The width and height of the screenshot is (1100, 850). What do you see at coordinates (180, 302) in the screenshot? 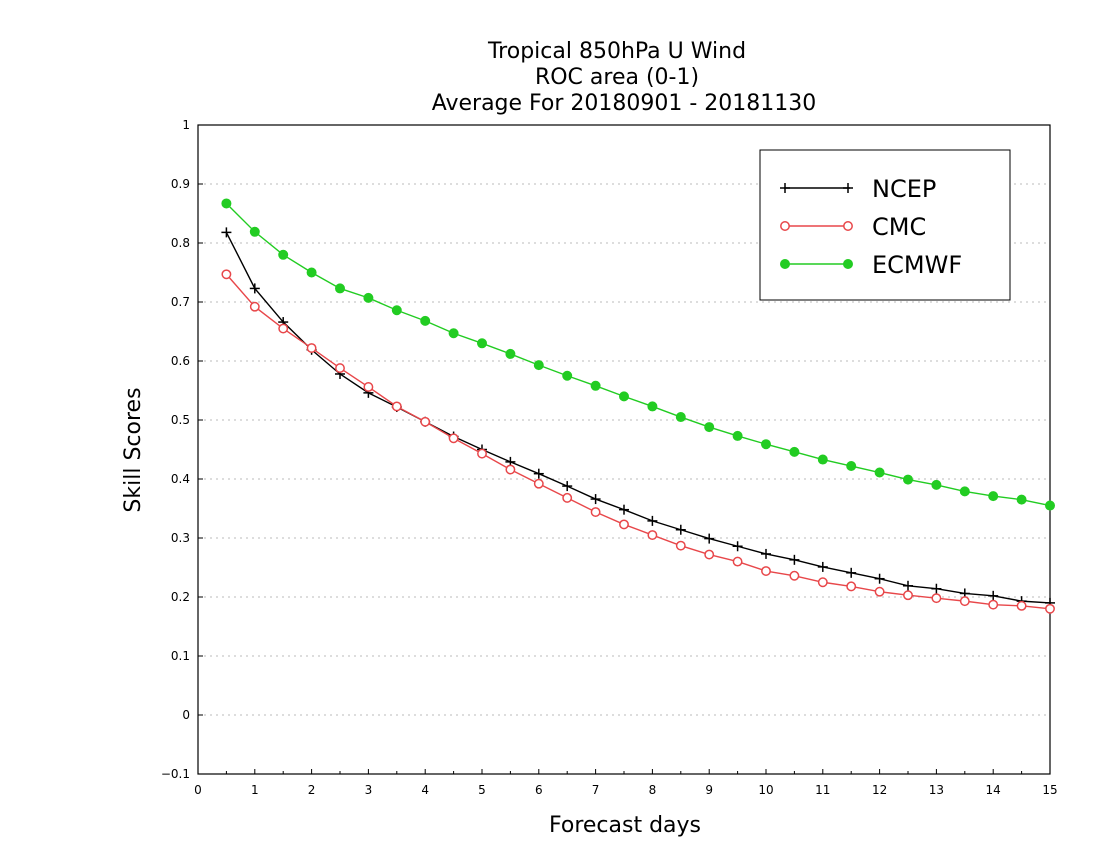
I see `y-tick-label: 0.7` at bounding box center [180, 302].